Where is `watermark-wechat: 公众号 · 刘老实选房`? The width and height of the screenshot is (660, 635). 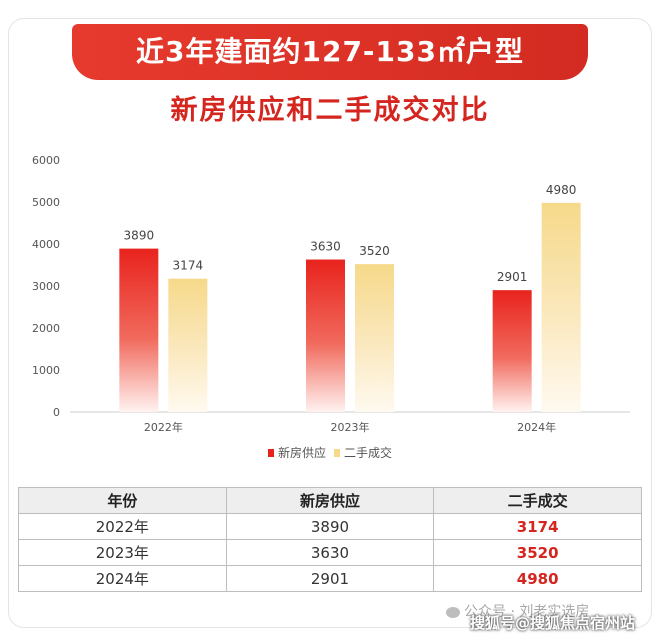 watermark-wechat: 公众号 · 刘老实选房 is located at coordinates (517, 611).